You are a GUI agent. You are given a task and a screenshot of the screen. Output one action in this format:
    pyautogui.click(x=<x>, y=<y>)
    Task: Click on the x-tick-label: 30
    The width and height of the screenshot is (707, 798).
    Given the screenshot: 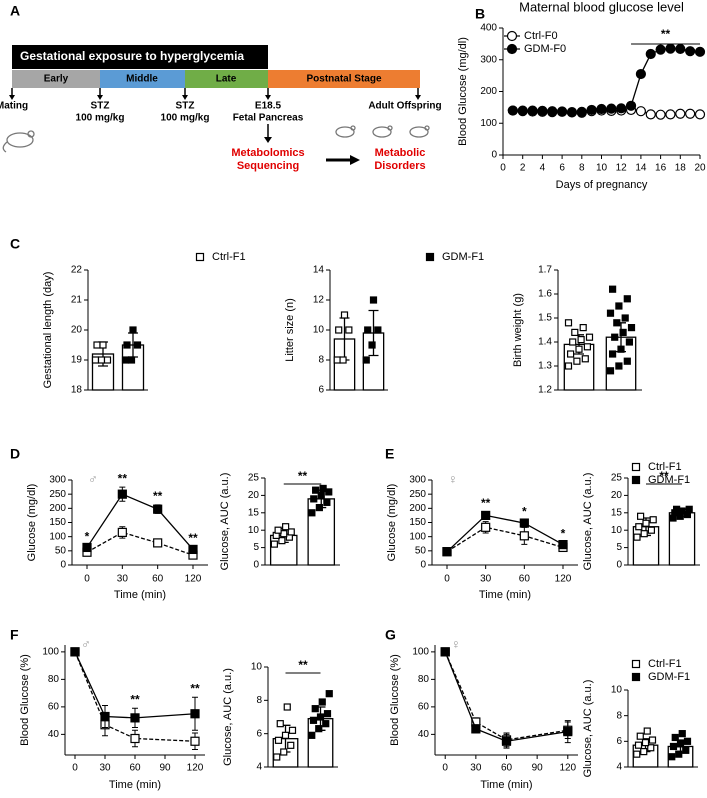 What is the action you would take?
    pyautogui.click(x=476, y=768)
    